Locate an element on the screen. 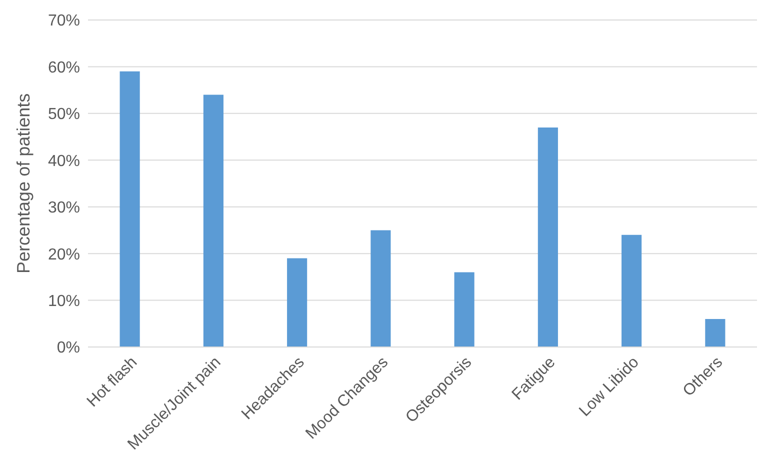 The image size is (775, 475). y-tick-label: 30% is located at coordinates (64, 208).